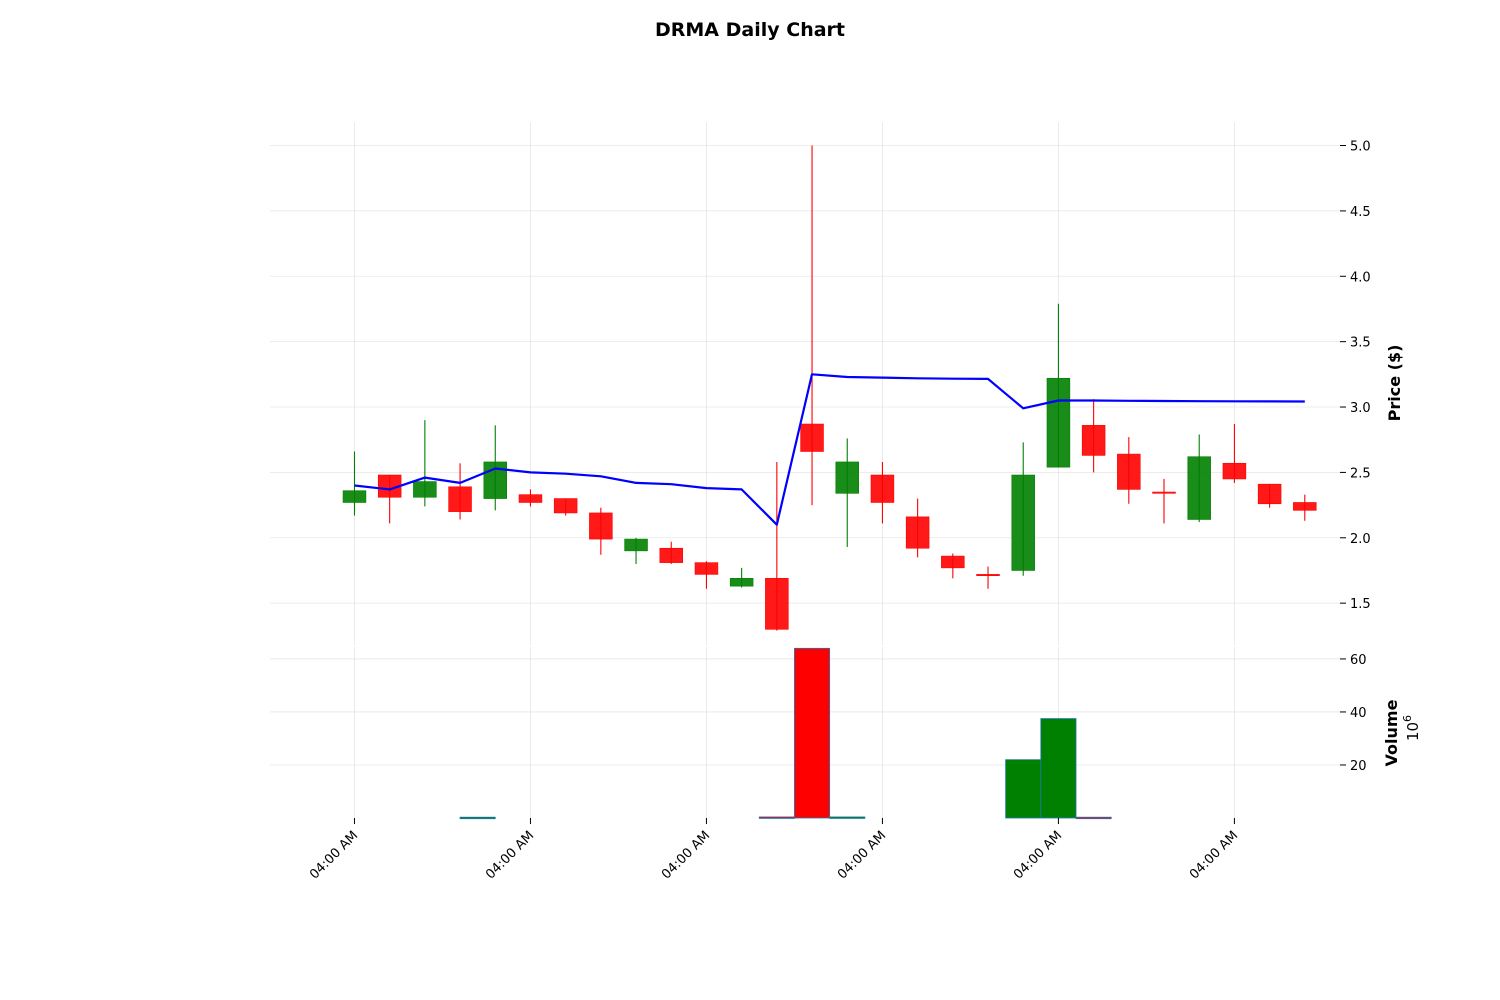  Describe the element at coordinates (1358, 766) in the screenshot. I see `volume-tick-label: 20` at that location.